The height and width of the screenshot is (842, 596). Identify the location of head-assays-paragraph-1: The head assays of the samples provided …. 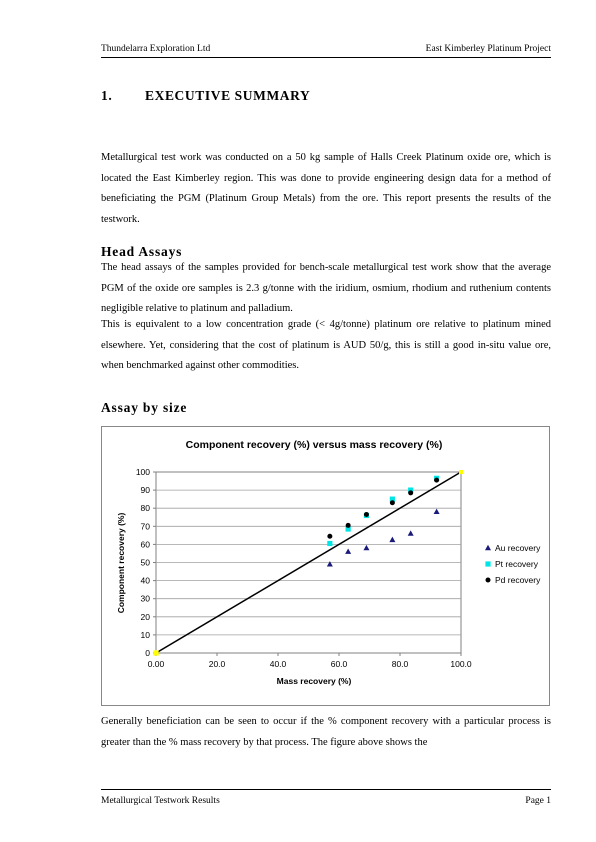
(326, 288).